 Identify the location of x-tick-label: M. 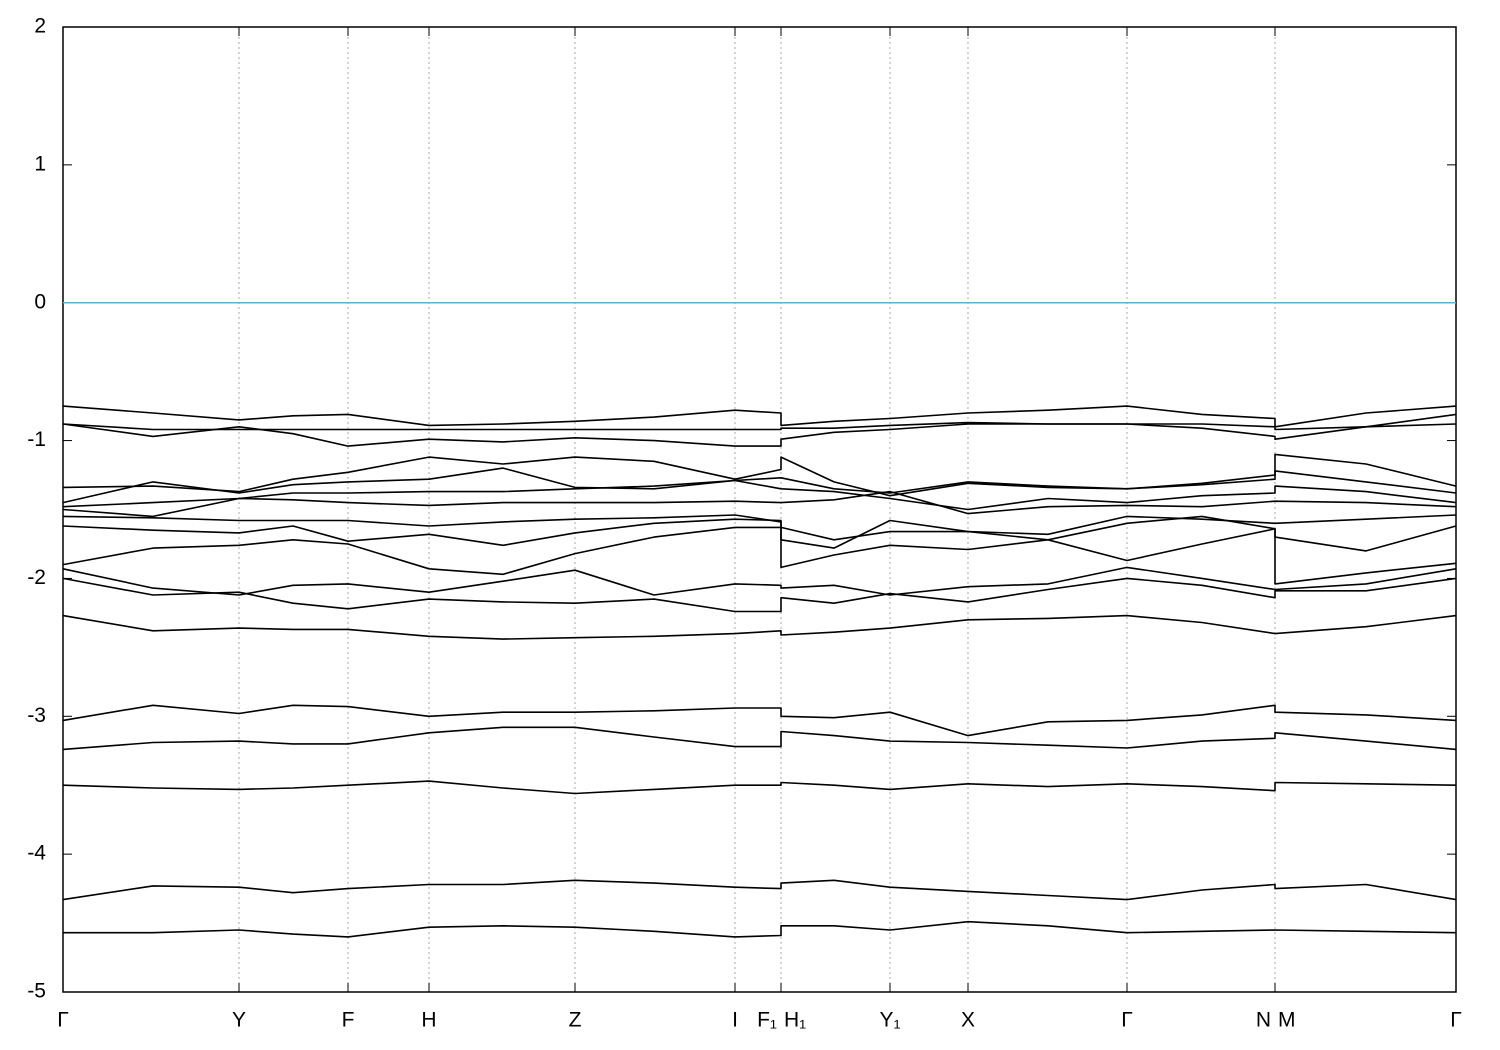
(1287, 1020).